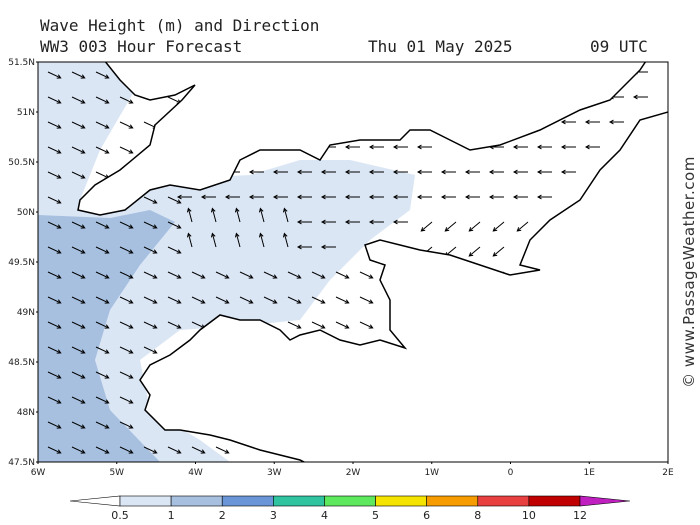 This screenshot has width=700, height=525. Describe the element at coordinates (26, 413) in the screenshot. I see `lat-label: 48N` at that location.